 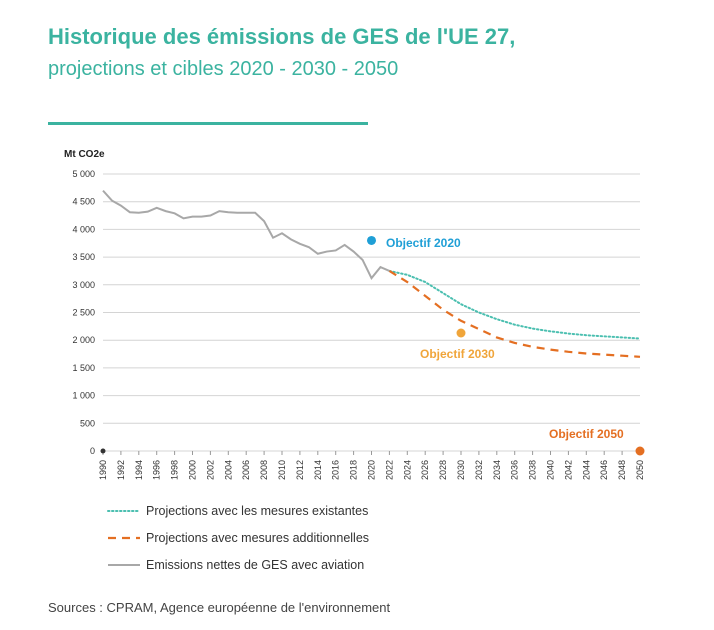 What do you see at coordinates (354, 470) in the screenshot?
I see `x-tick-label: 2018` at bounding box center [354, 470].